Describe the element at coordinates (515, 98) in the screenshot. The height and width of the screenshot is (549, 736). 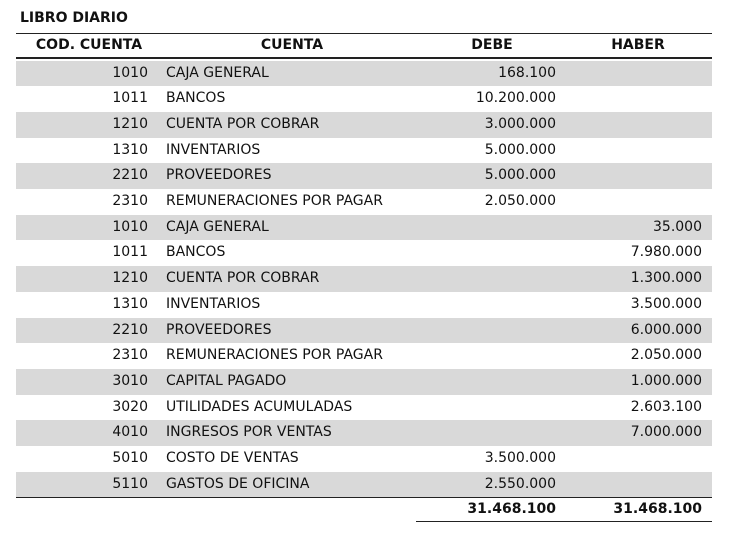
I see `table-cell: 10.200.000` at that location.